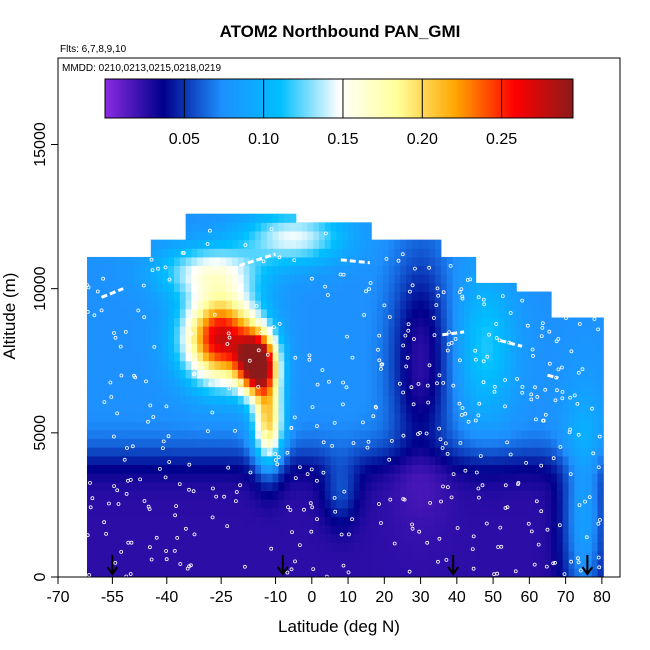  Describe the element at coordinates (340, 31) in the screenshot. I see `chart-title: ATOM2 Northbound PAN_GMI` at that location.